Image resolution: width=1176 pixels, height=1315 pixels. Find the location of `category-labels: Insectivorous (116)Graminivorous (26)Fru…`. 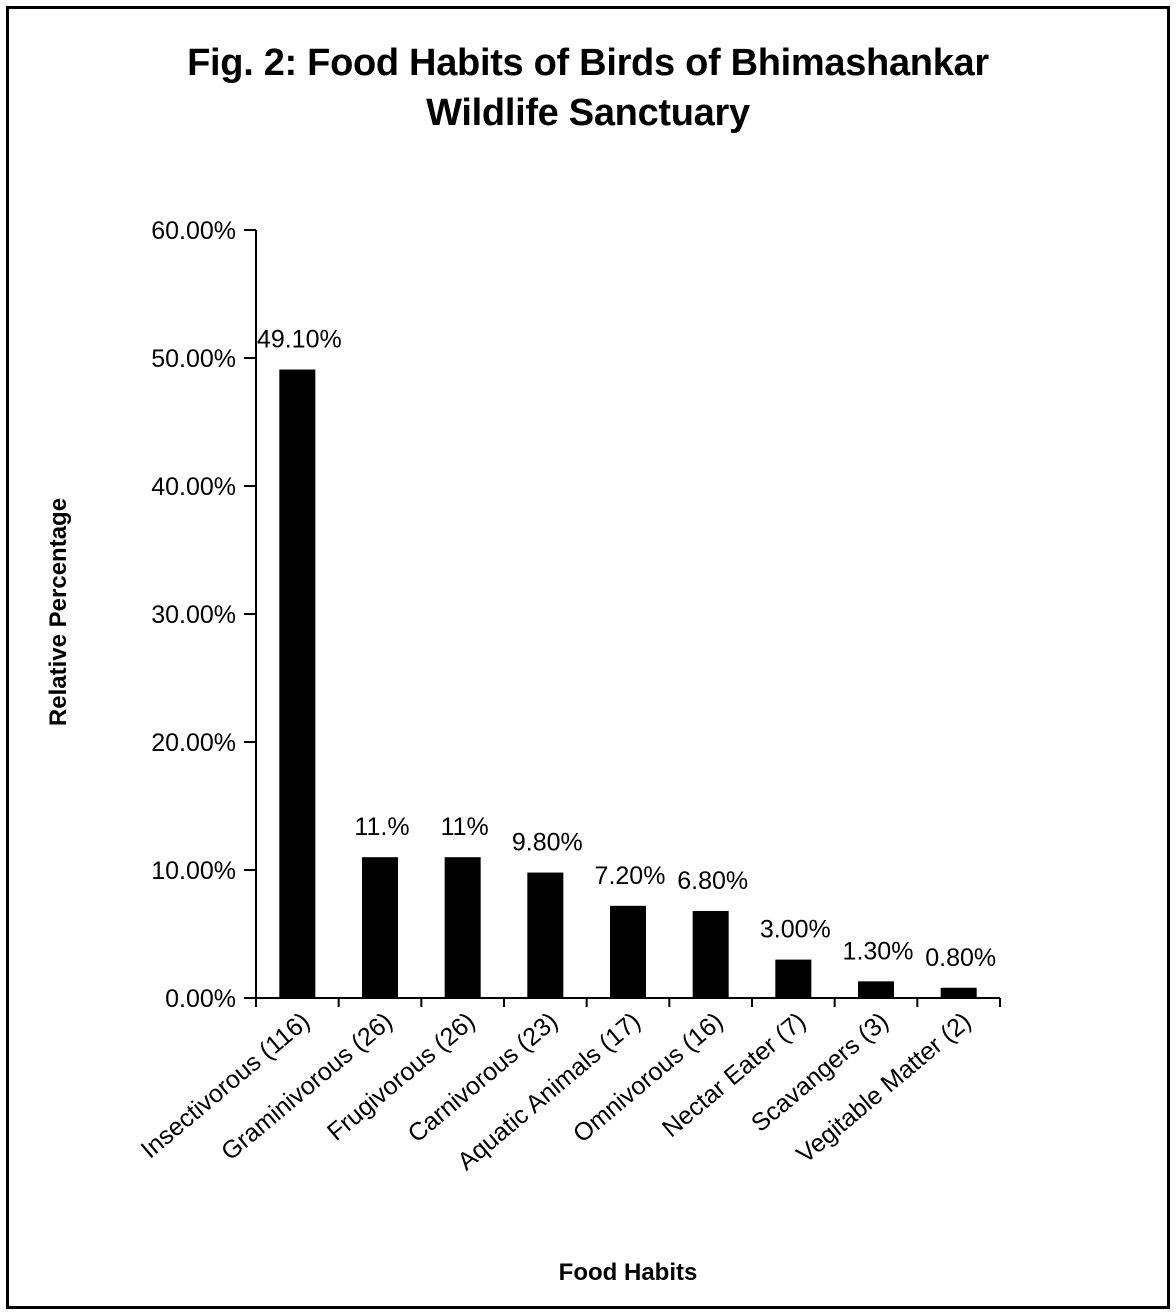

category-labels: Insectivorous (116)Graminivorous (26)Fru… is located at coordinates (556, 1091).